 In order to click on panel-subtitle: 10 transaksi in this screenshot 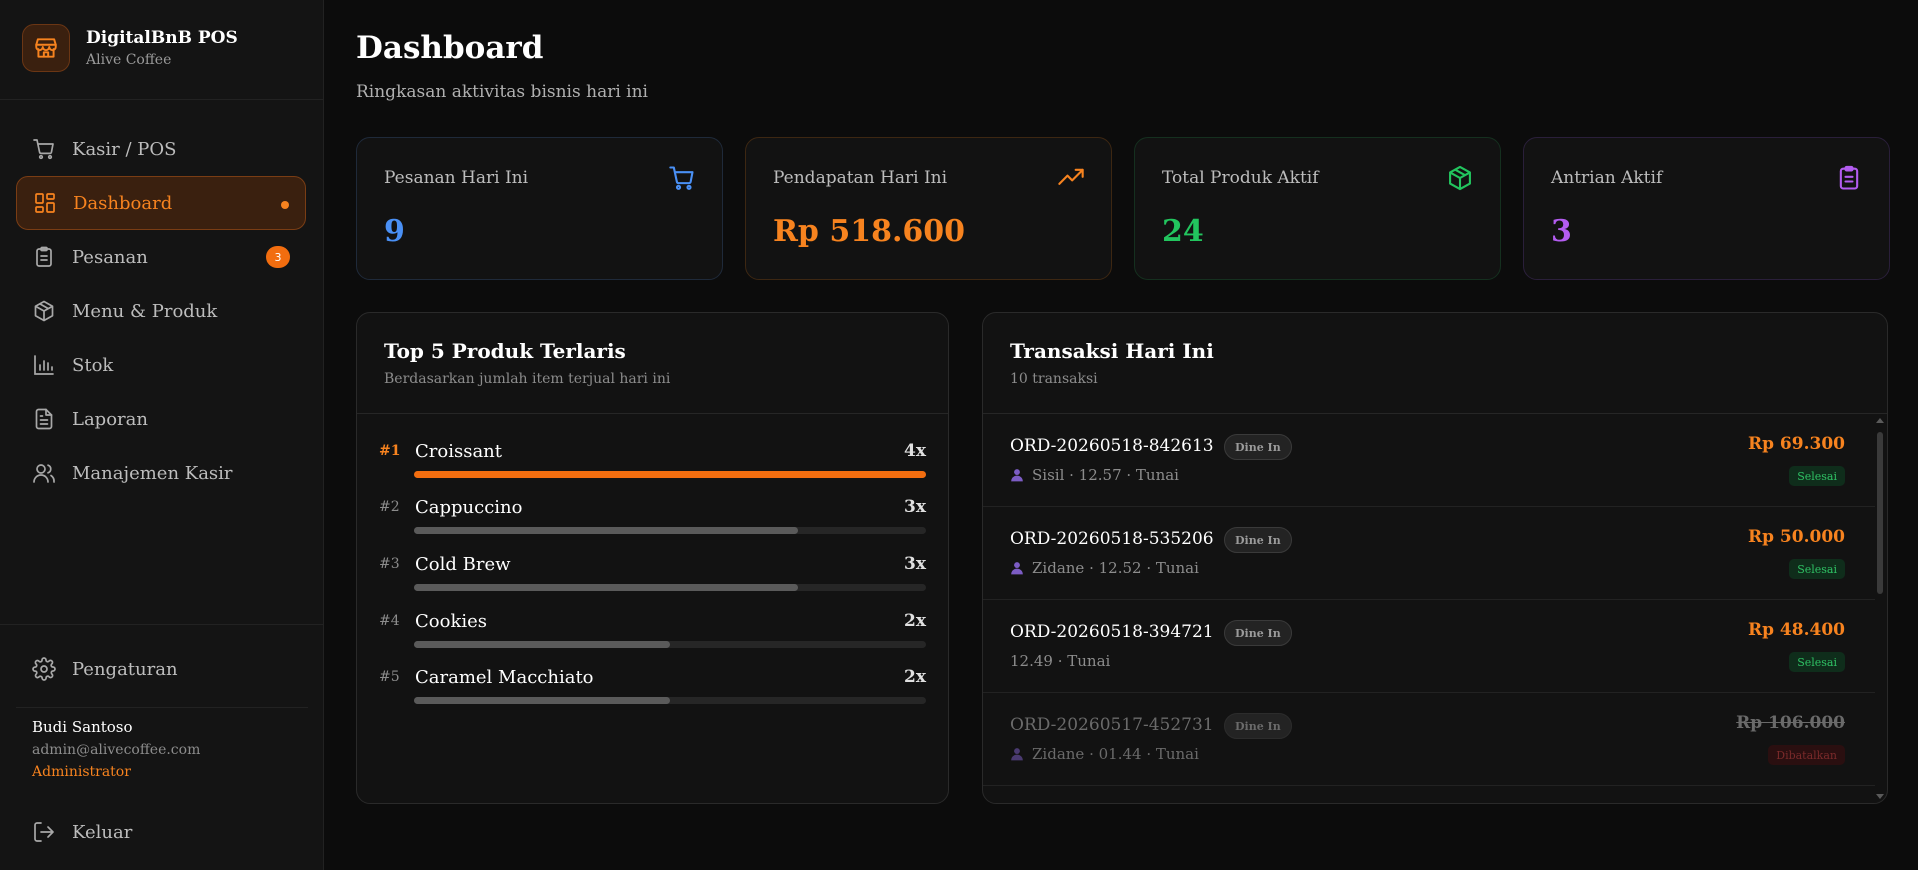, I will do `click(1054, 379)`.